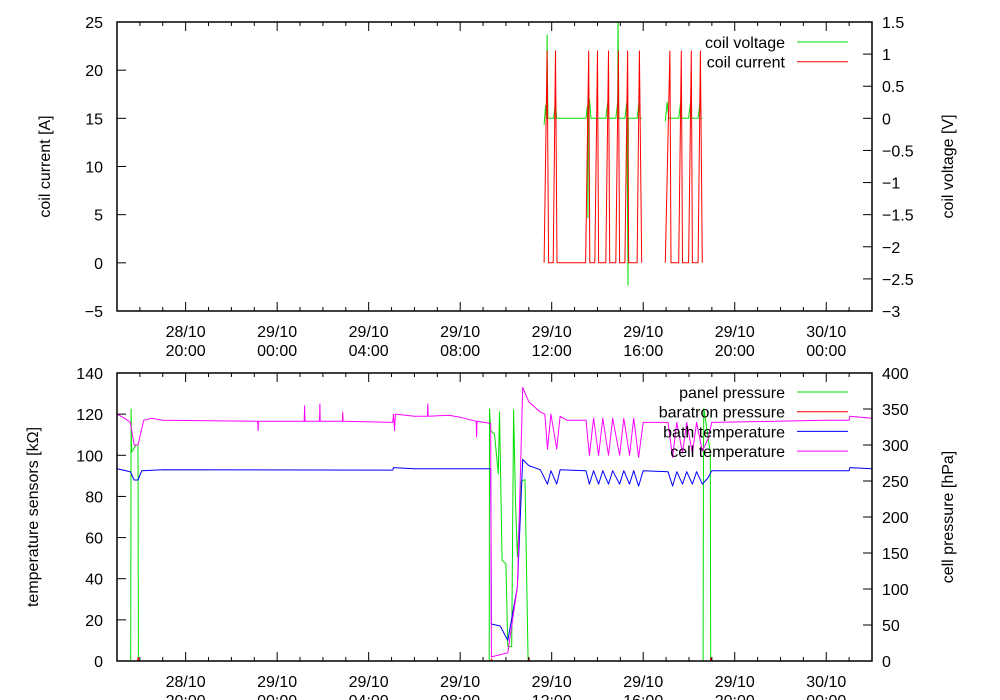 The height and width of the screenshot is (700, 1000). What do you see at coordinates (898, 216) in the screenshot?
I see `y2-tick-label: −1.5` at bounding box center [898, 216].